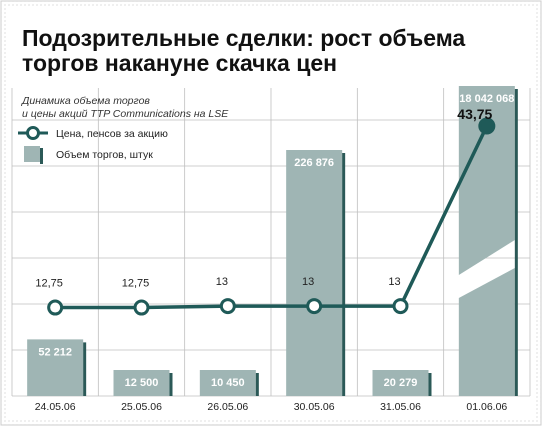 The width and height of the screenshot is (542, 426). Describe the element at coordinates (141, 407) in the screenshot. I see `x-tick-label: 25.05.06` at that location.